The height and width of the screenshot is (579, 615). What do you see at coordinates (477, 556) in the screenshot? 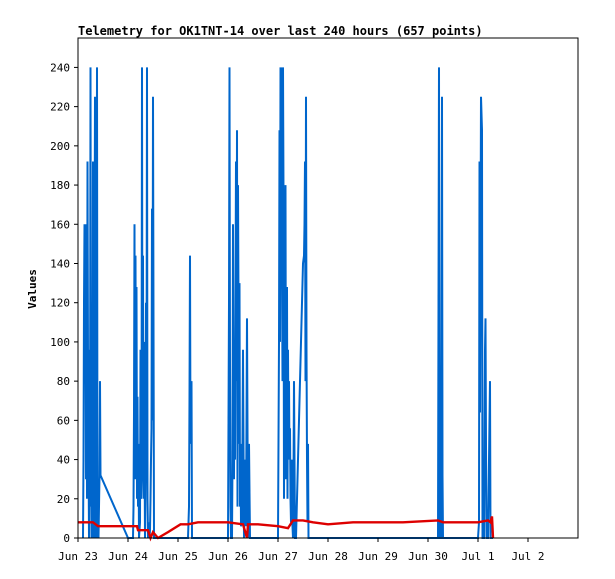
I see `x-tick-label: Jul 1` at bounding box center [477, 556].